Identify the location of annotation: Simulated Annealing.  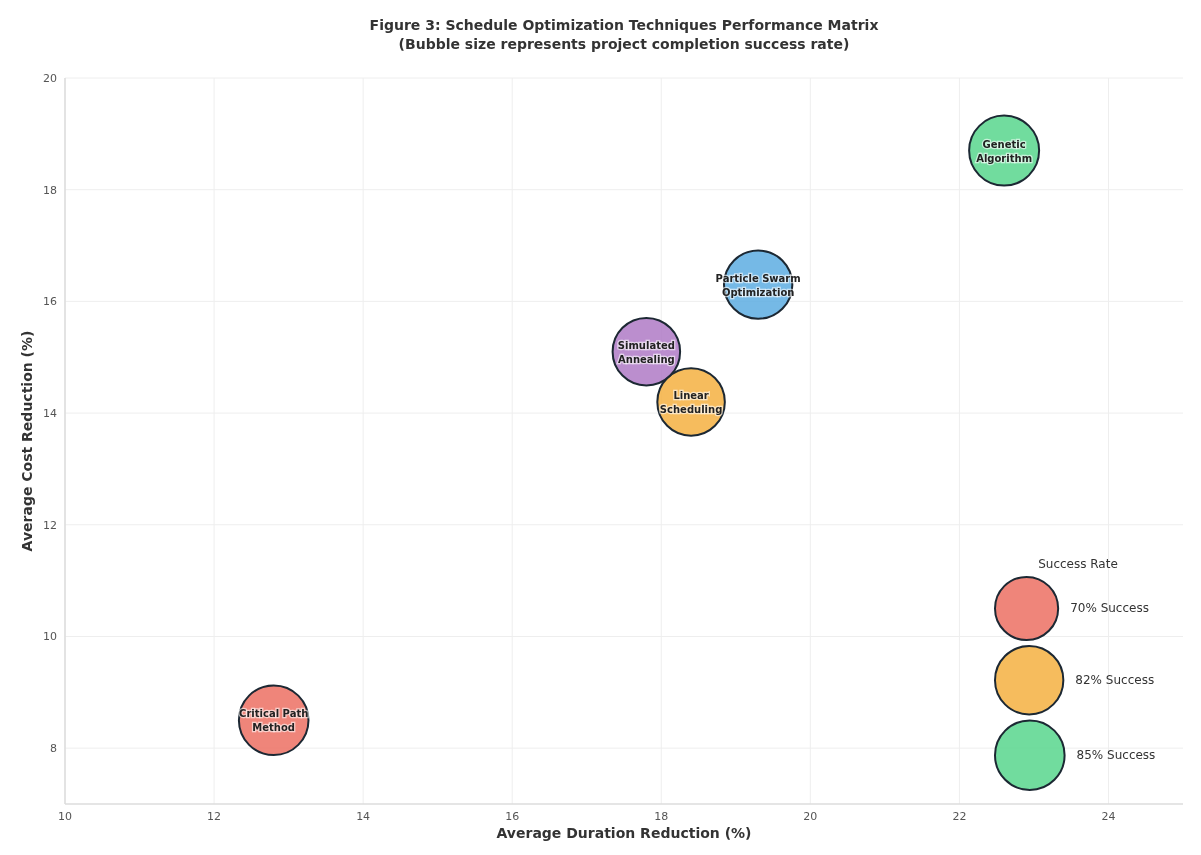
(646, 352).